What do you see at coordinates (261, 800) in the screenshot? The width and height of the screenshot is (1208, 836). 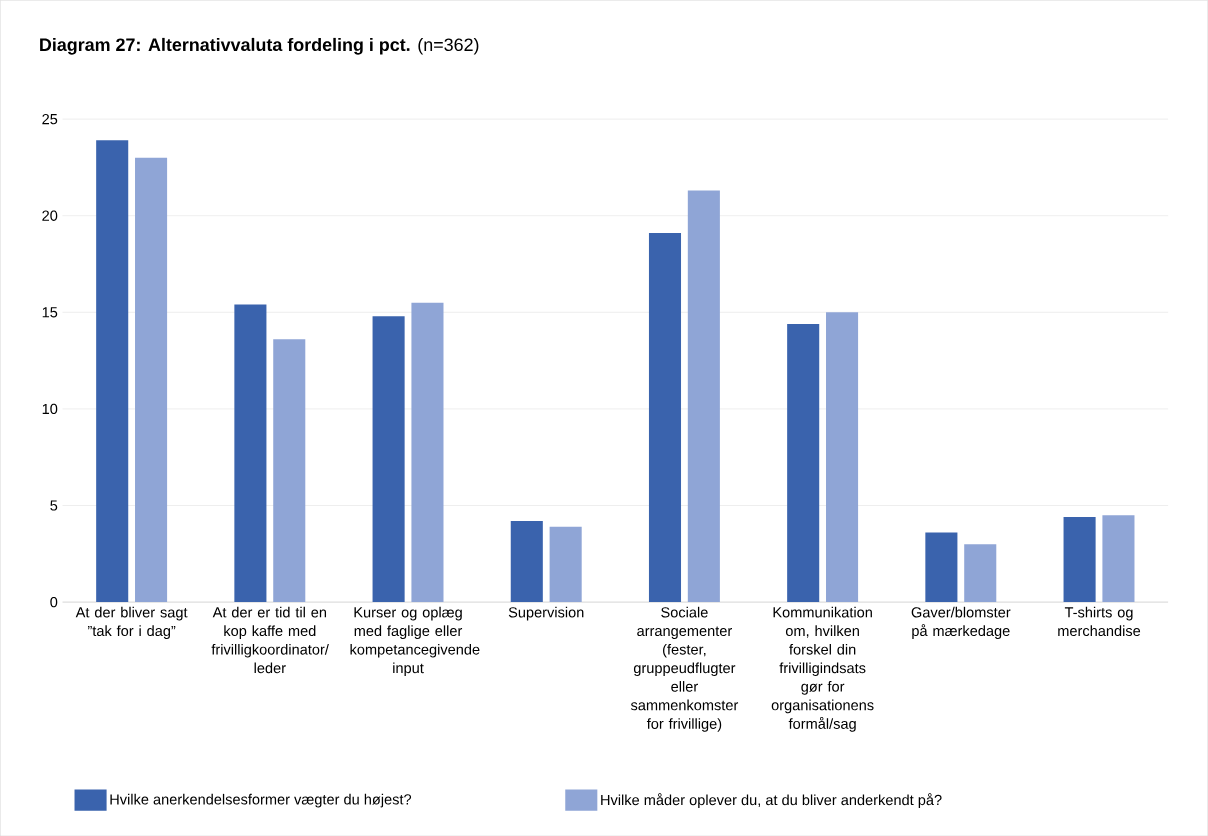 I see `legend-label: Hvilke anerkendelsesformer vægter du højest?` at bounding box center [261, 800].